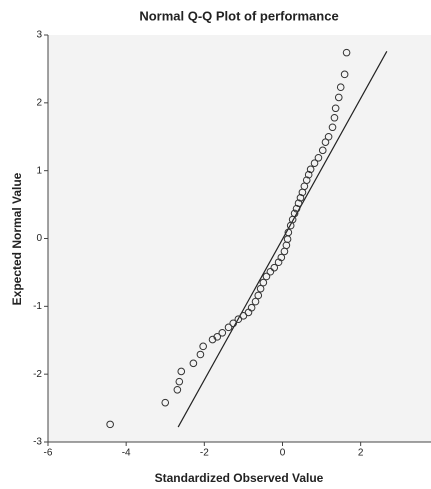  I want to click on y-tick-label: -3, so click(37, 442).